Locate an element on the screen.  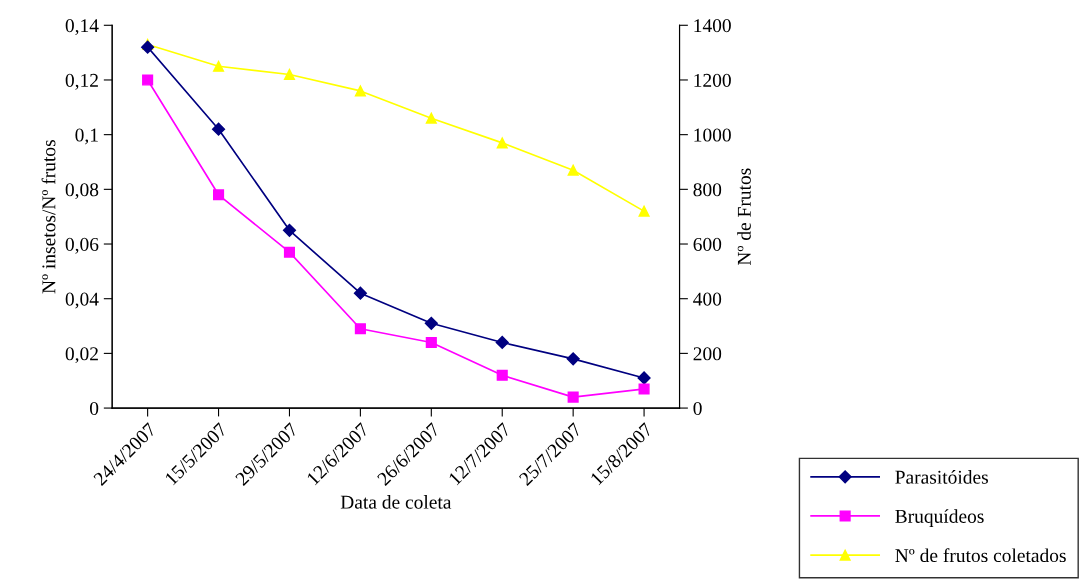
y2-axis-title: Nº de Frutos is located at coordinates (744, 217).